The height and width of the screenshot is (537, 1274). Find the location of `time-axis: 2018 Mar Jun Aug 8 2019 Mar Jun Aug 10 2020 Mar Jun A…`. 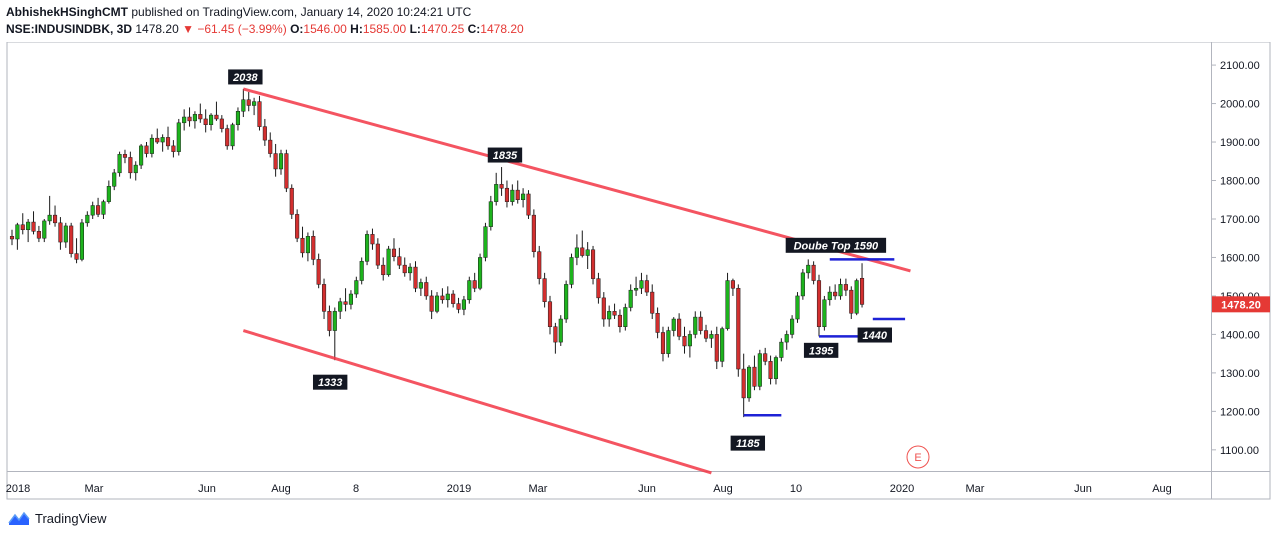

time-axis: 2018 Mar Jun Aug 8 2019 Mar Jun Aug 10 2020 Mar Jun A… is located at coordinates (589, 489).